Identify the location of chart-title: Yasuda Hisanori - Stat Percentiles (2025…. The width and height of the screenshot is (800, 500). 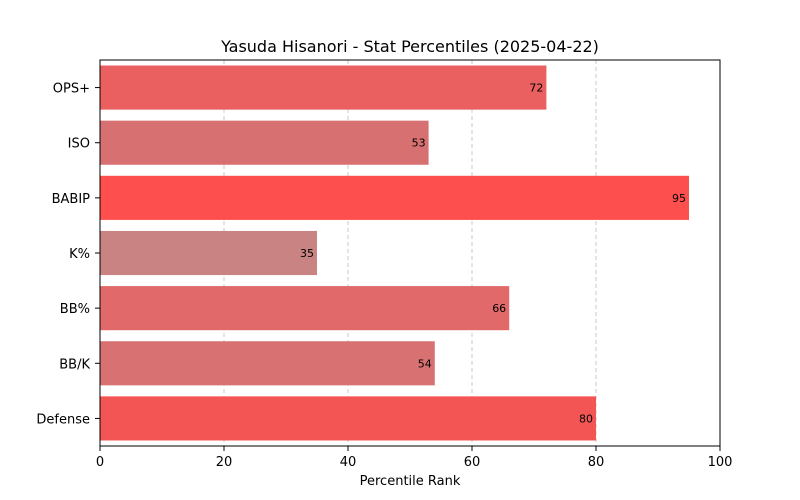
(409, 46).